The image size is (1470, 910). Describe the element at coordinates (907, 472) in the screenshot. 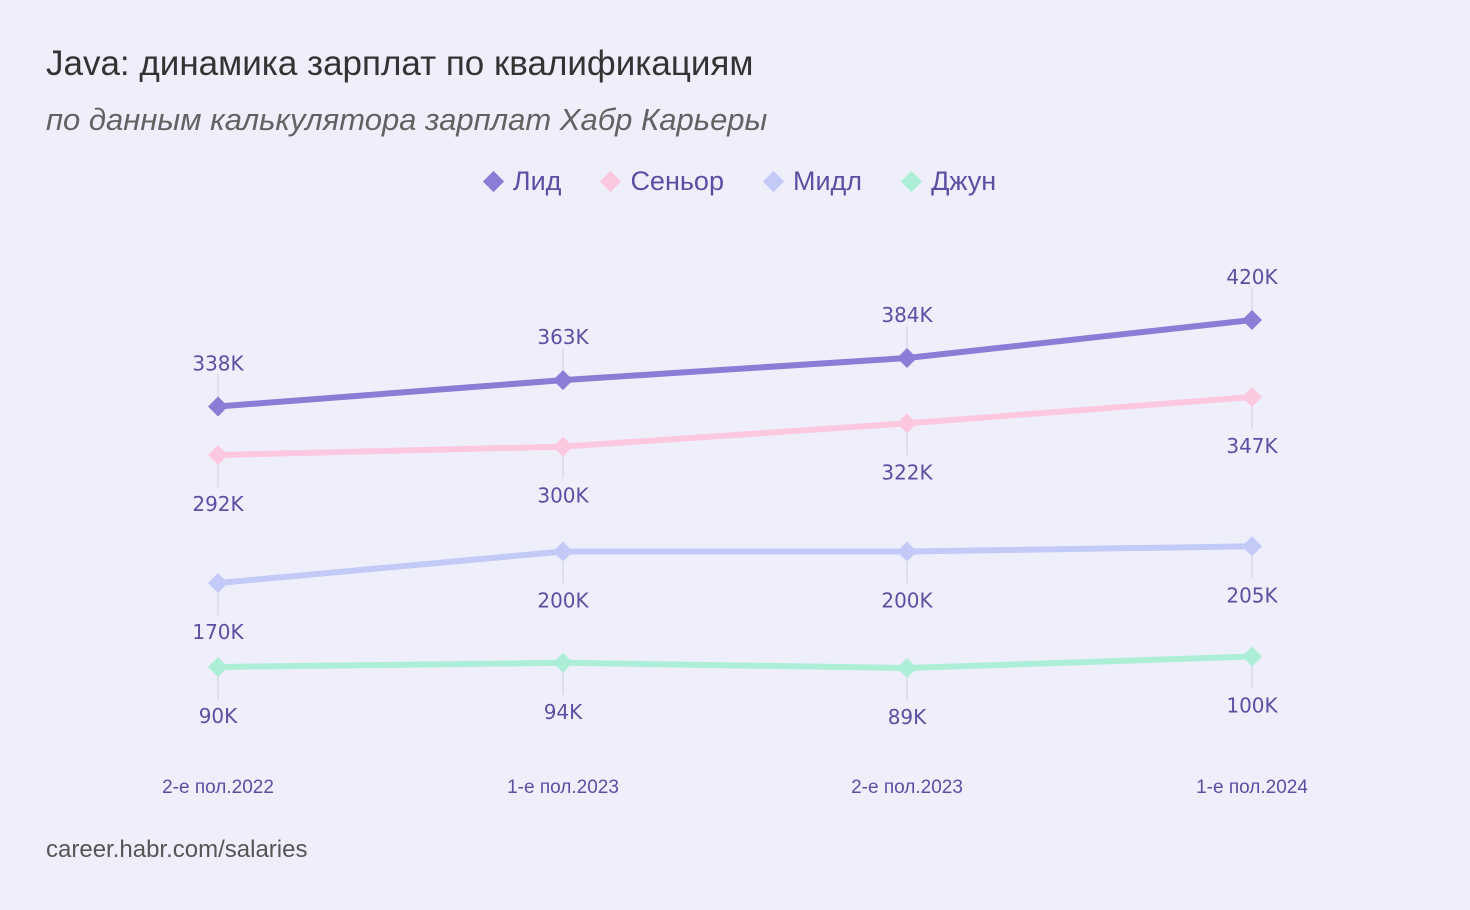

I see `data-label-senior-2: 322K` at that location.